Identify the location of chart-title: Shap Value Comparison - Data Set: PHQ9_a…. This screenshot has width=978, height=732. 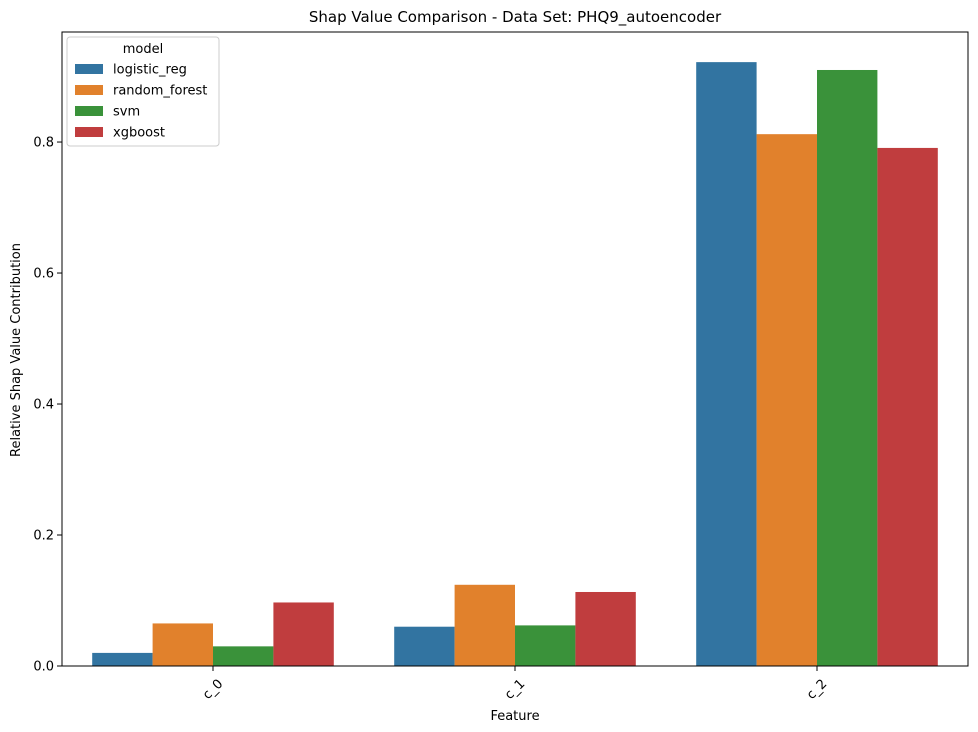
(515, 17).